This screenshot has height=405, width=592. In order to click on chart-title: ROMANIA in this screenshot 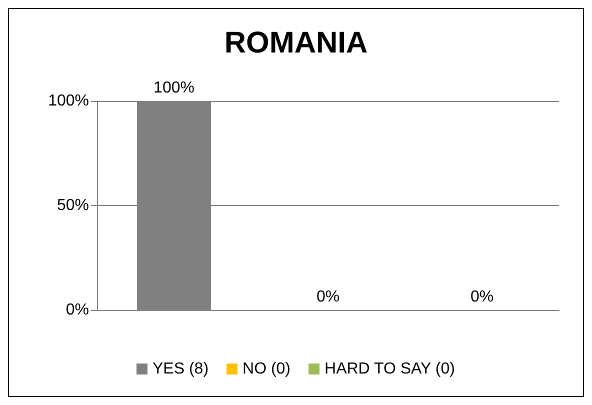, I will do `click(296, 43)`.